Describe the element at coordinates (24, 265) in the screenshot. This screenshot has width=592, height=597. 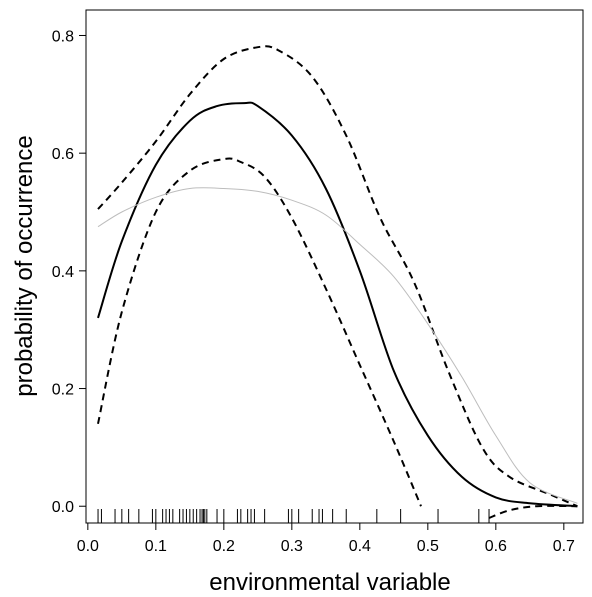
I see `y-axis-title: probability of occurrence` at that location.